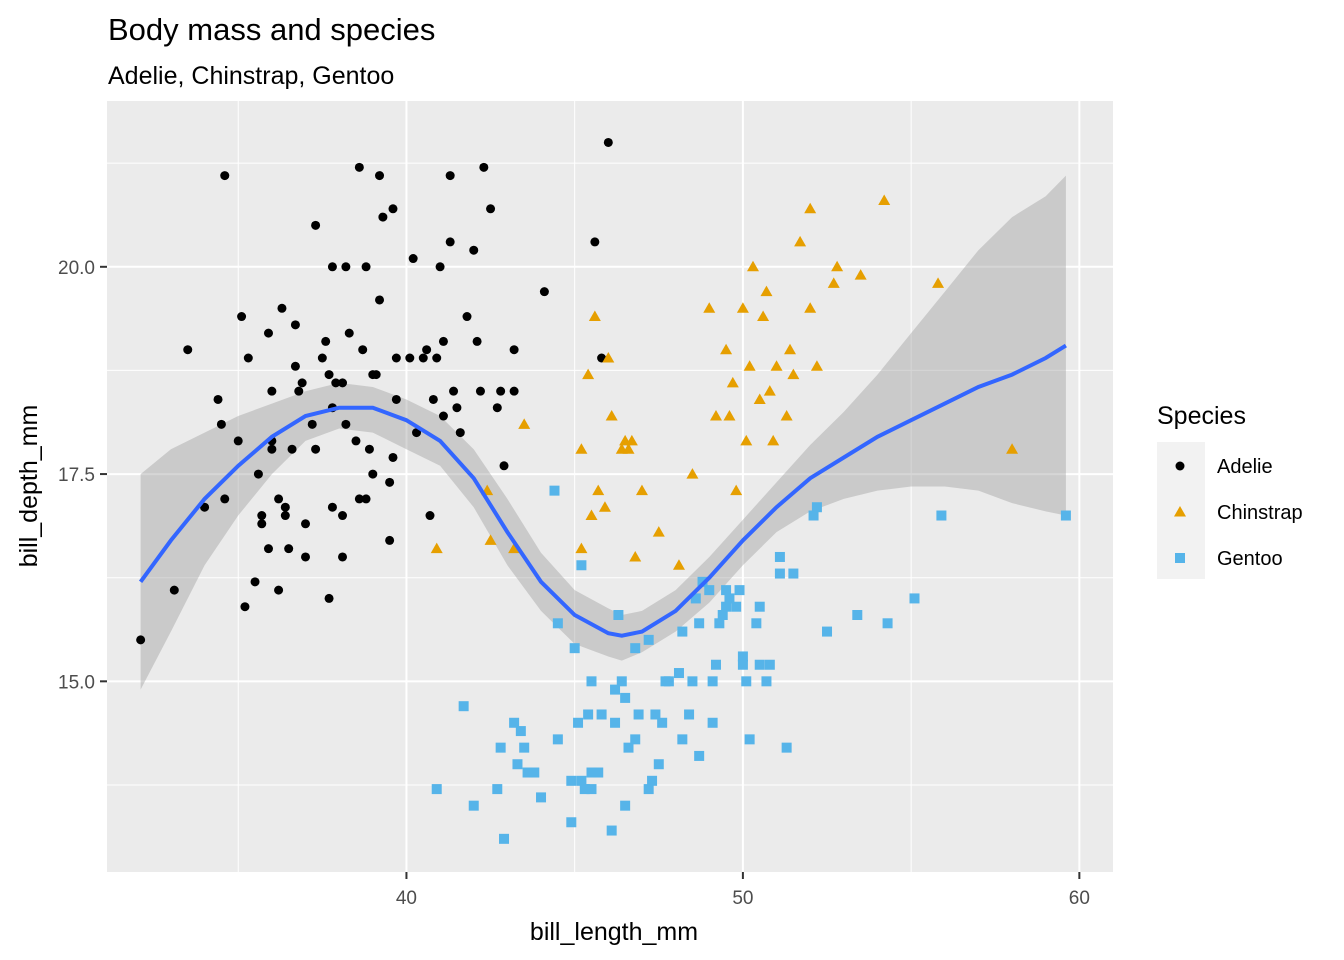 The height and width of the screenshot is (960, 1344). Describe the element at coordinates (1260, 513) in the screenshot. I see `legend-label-chinstrap: Chinstrap` at that location.